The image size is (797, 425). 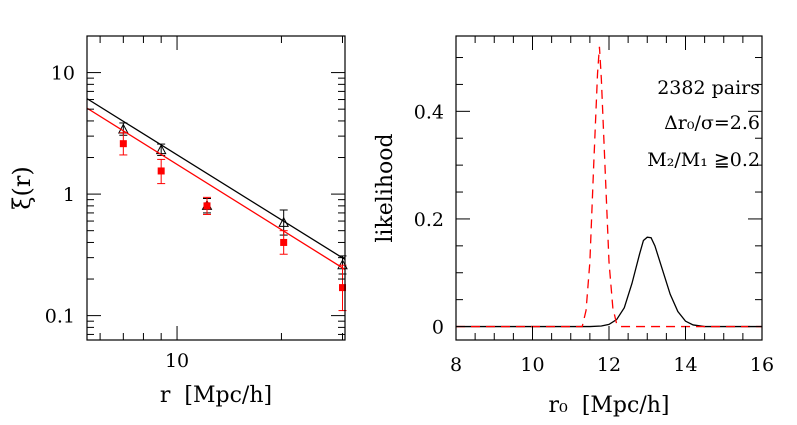 I want to click on right-x-axis-label: r₀ [Mpc/h], so click(x=609, y=405).